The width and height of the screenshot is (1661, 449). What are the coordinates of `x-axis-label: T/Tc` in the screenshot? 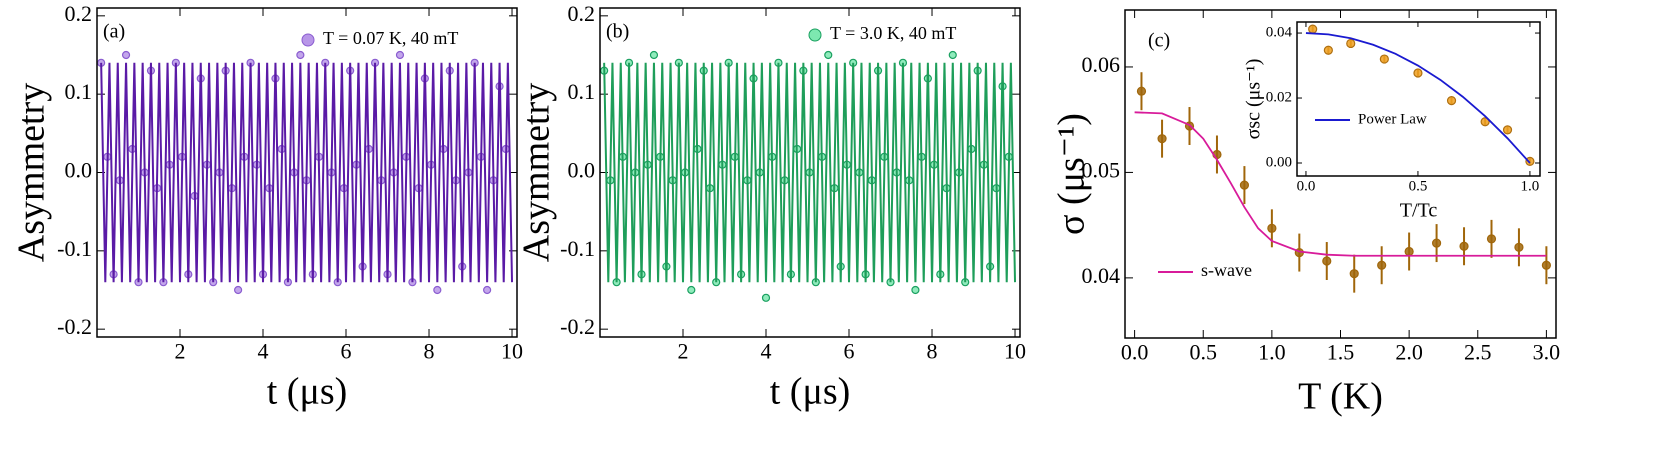 It's located at (1419, 211).